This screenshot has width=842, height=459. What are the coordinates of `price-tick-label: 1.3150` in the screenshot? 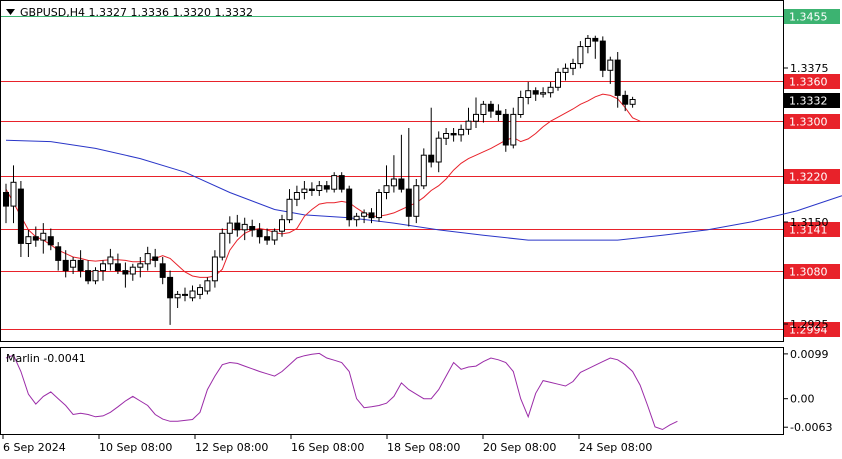 It's located at (809, 222).